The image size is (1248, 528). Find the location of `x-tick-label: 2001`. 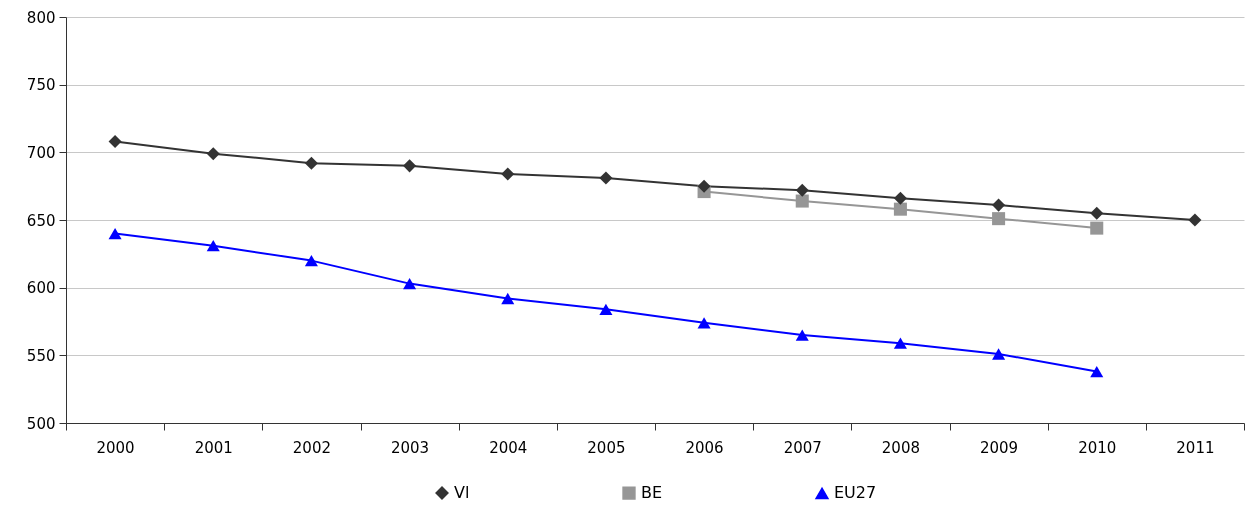

x-tick-label: 2001 is located at coordinates (213, 447).